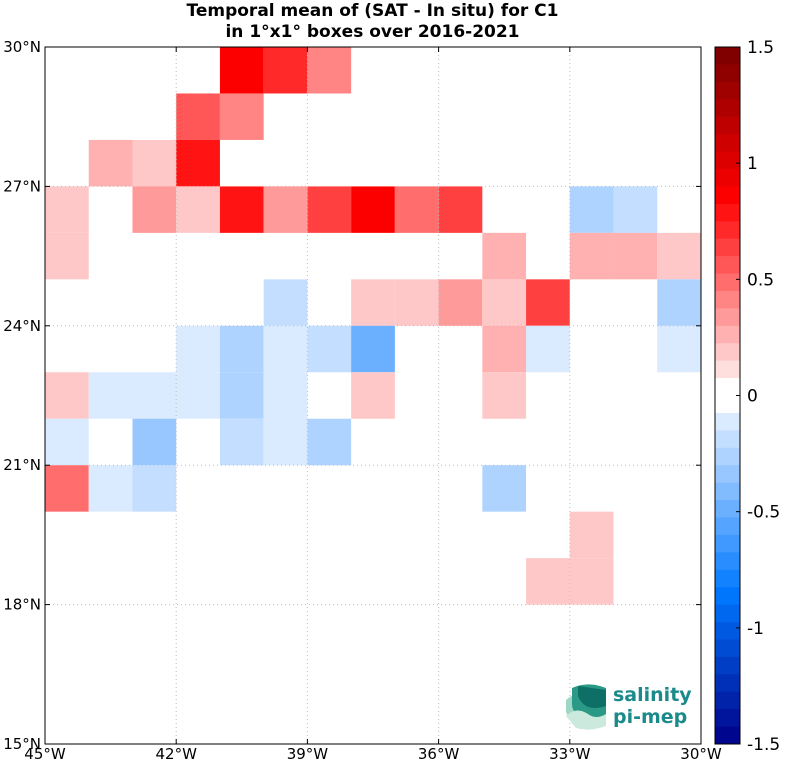  What do you see at coordinates (22, 605) in the screenshot?
I see `y-tick-label: 18°N` at bounding box center [22, 605].